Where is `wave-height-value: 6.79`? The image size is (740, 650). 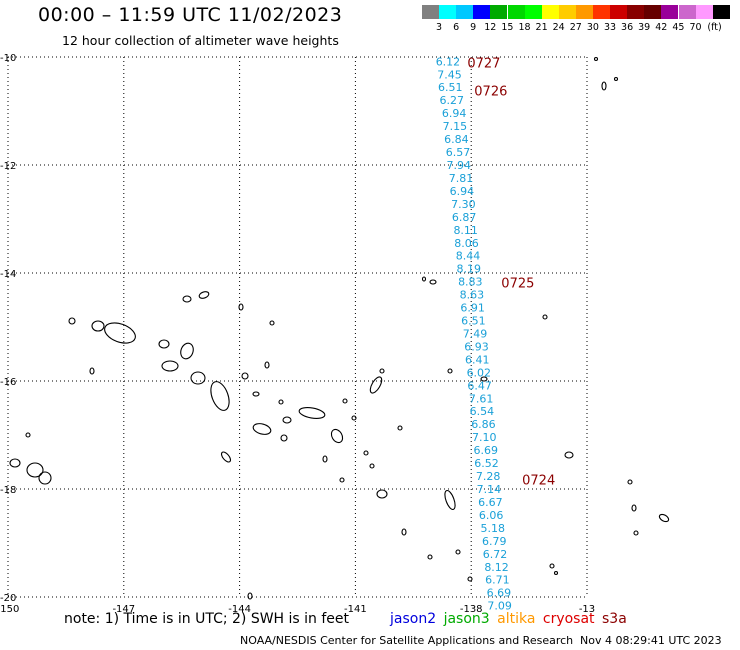
wave-height-value: 6.79 is located at coordinates (494, 541).